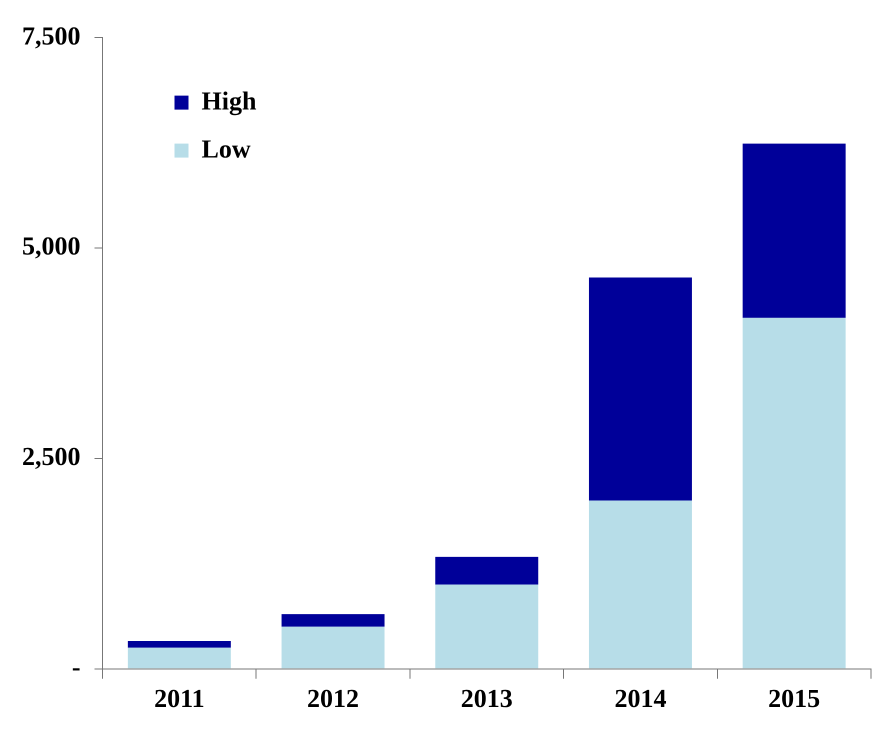 The height and width of the screenshot is (730, 889). What do you see at coordinates (76, 667) in the screenshot?
I see `y-tick-label: -` at bounding box center [76, 667].